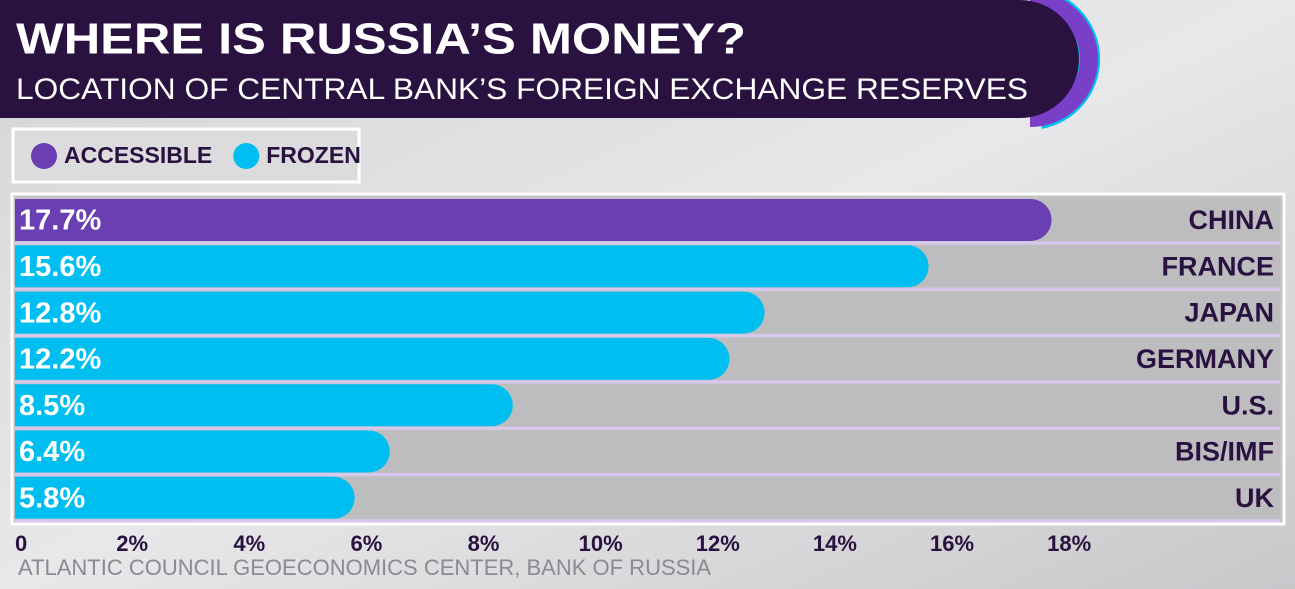 The height and width of the screenshot is (589, 1295). I want to click on x-tick-label: 18%, so click(1069, 543).